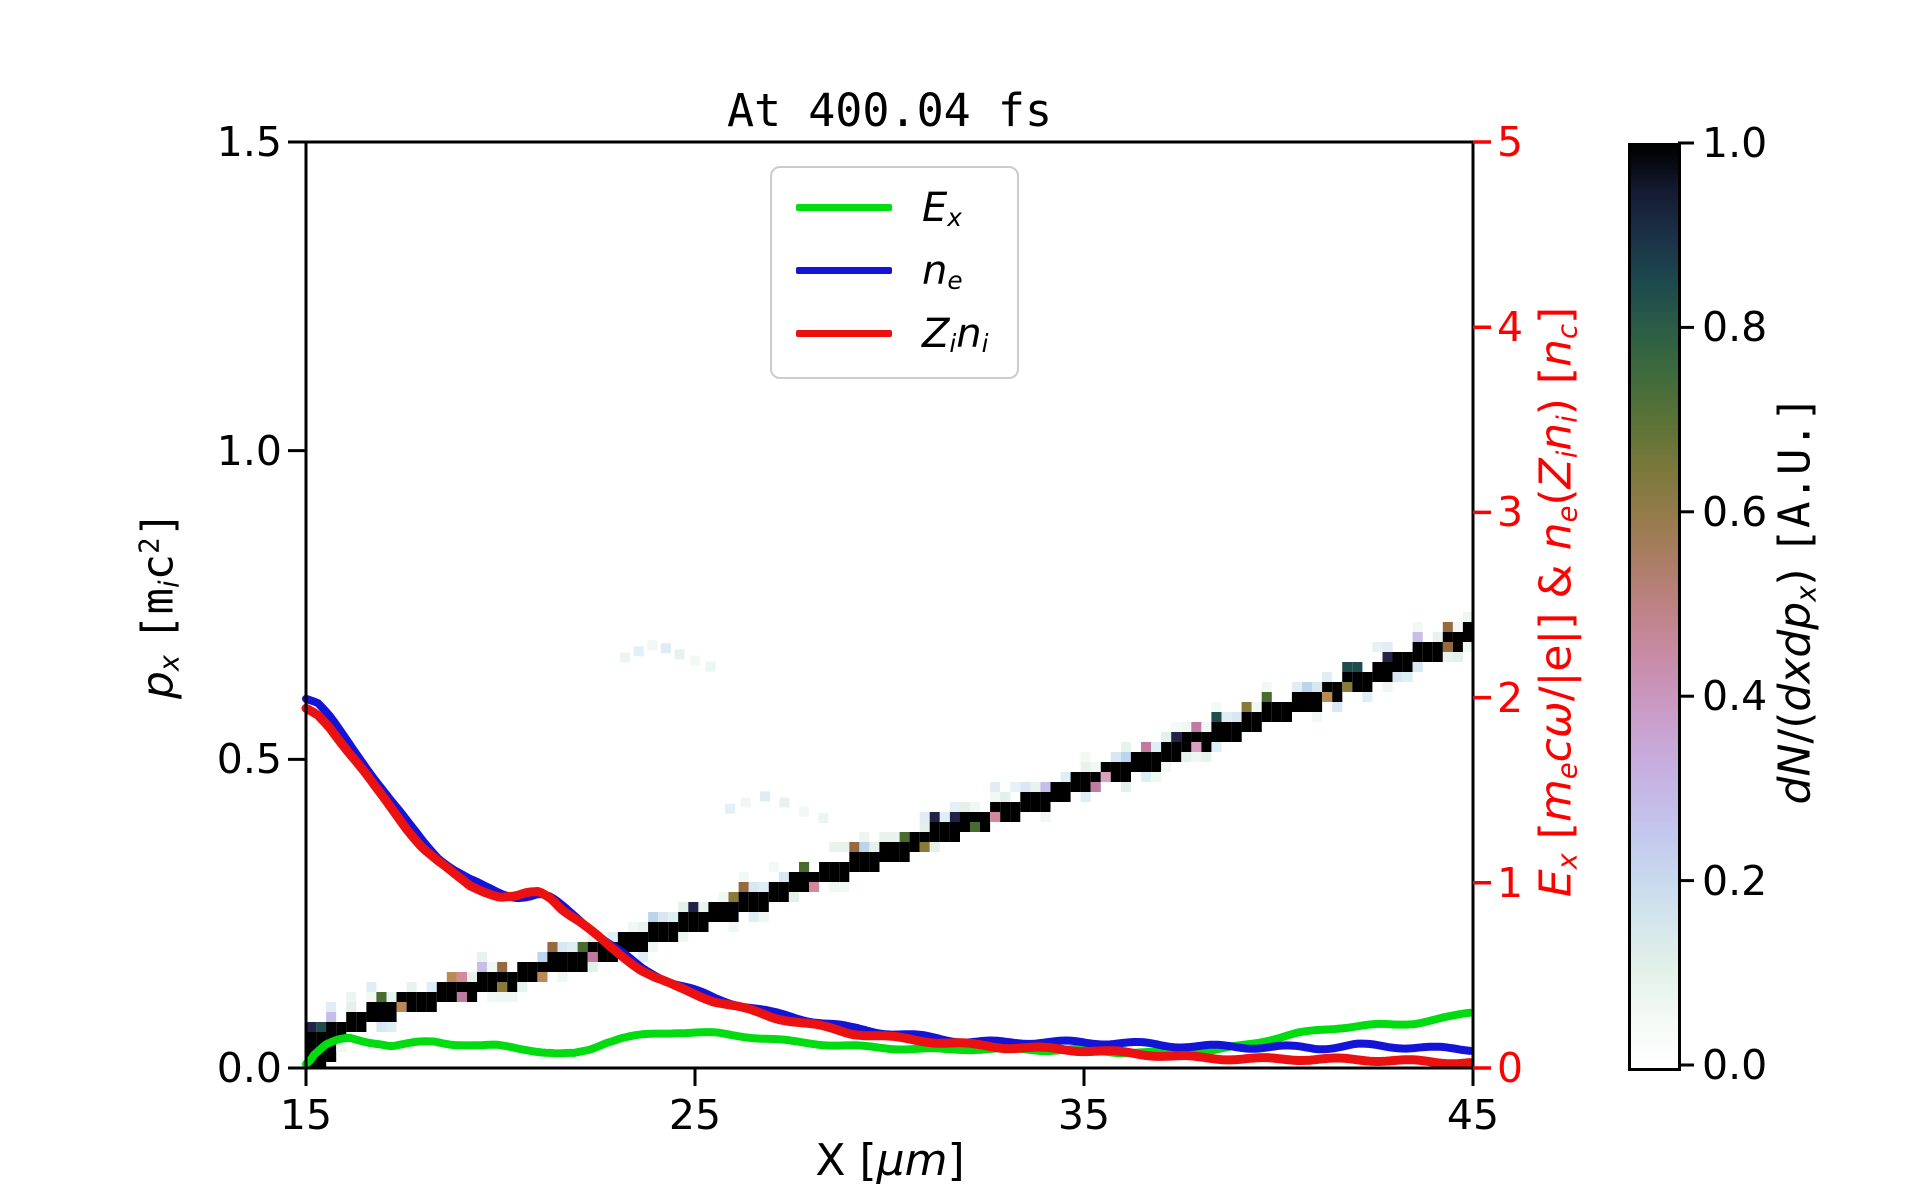 Image resolution: width=1920 pixels, height=1200 pixels. Describe the element at coordinates (249, 142) in the screenshot. I see `y-left-tick-label: 1.5` at that location.